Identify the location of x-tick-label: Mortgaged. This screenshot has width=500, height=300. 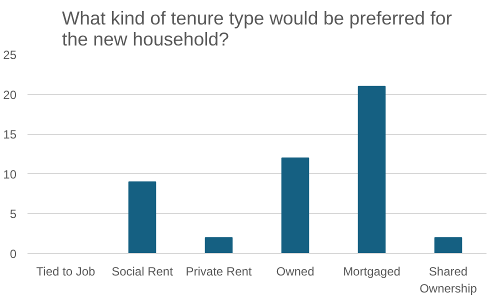
(371, 271).